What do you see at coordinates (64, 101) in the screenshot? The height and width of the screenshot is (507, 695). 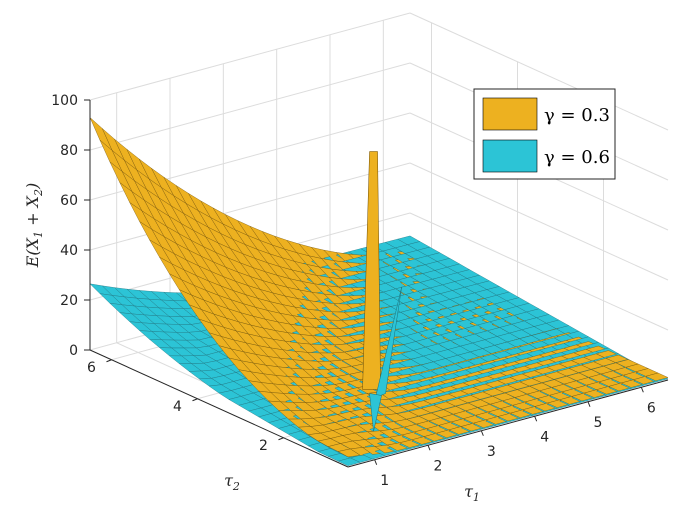 I see `z-tick-label: 100` at bounding box center [64, 101].